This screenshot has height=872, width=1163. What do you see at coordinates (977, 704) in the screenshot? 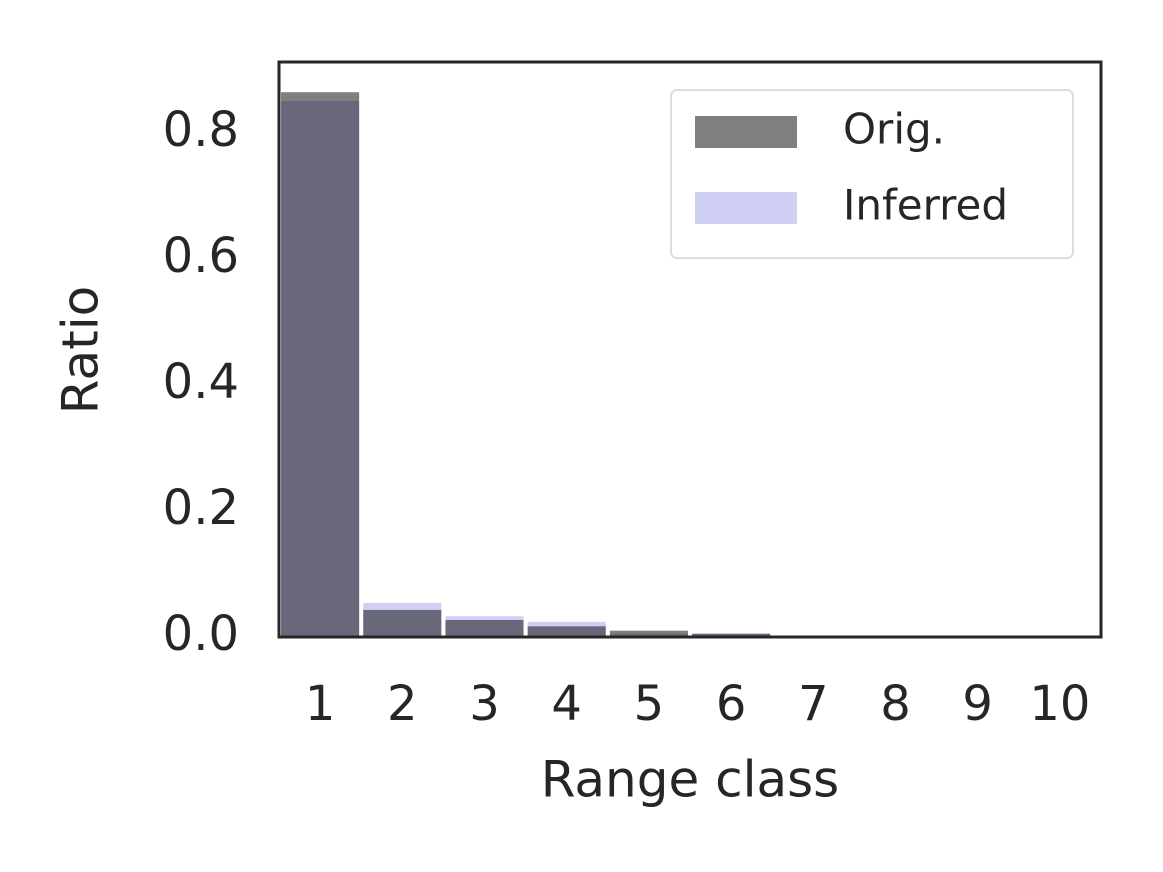
I see `x-tick-label: 9` at bounding box center [977, 704].